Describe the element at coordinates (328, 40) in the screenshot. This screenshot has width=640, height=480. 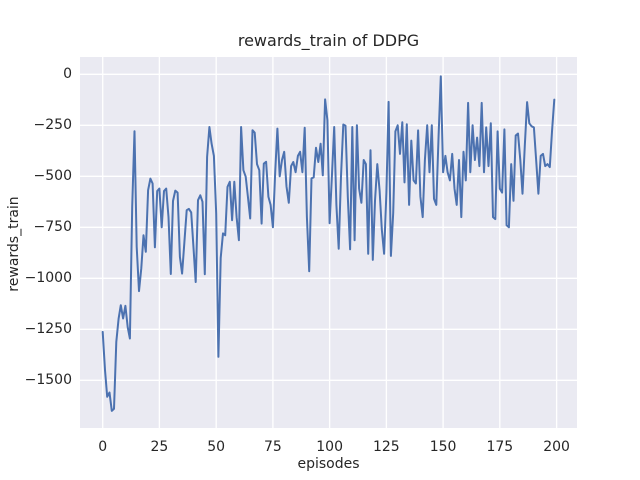
I see `chart-title: rewards_train of DDPG` at that location.